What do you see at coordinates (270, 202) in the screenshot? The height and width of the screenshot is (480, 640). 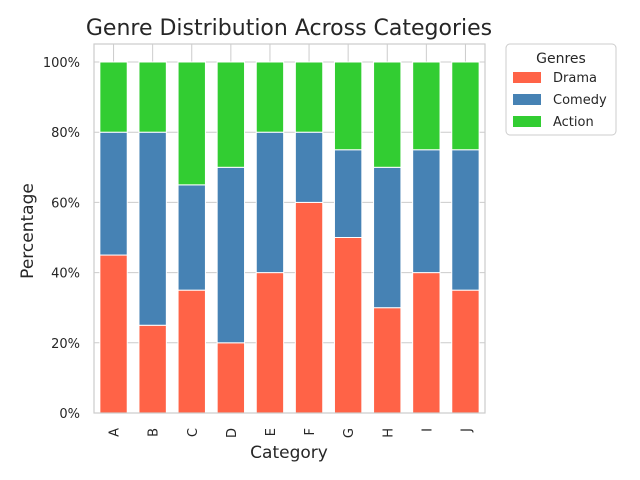 I see `bar-comedy-e` at bounding box center [270, 202].